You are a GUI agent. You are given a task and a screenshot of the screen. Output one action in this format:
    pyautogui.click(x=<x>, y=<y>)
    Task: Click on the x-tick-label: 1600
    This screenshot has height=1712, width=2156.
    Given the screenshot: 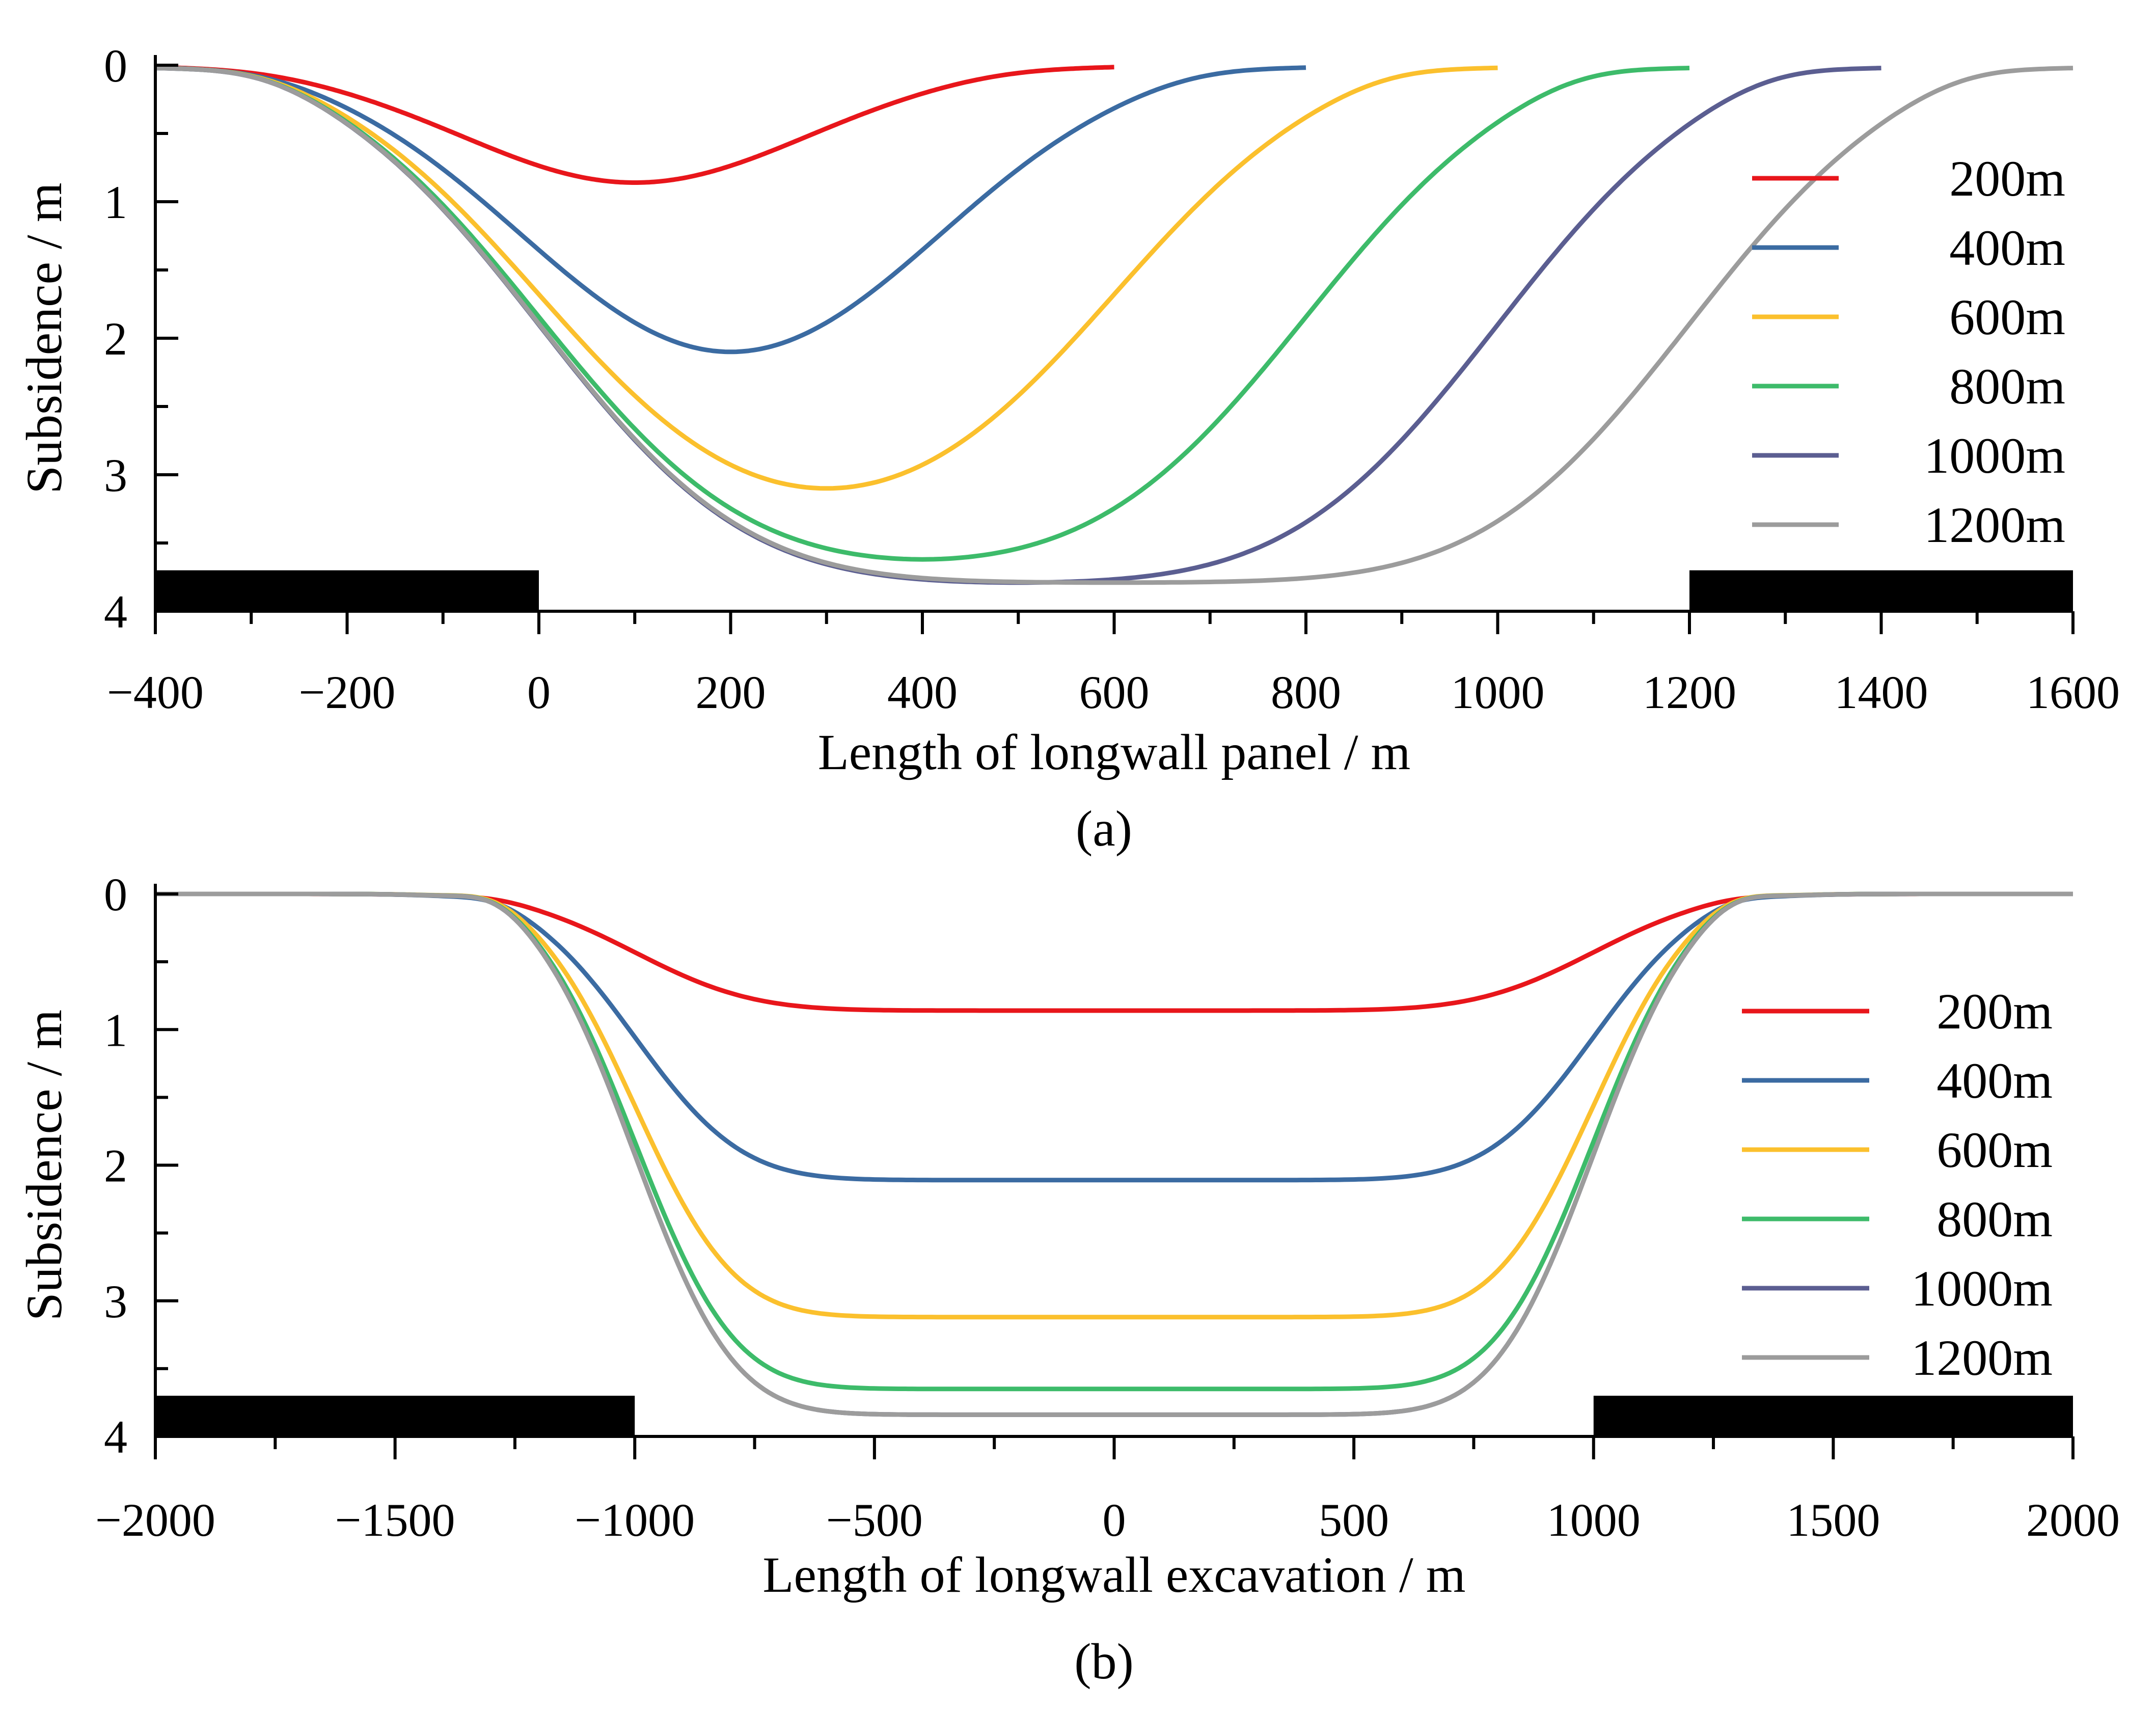 What is the action you would take?
    pyautogui.click(x=2073, y=692)
    